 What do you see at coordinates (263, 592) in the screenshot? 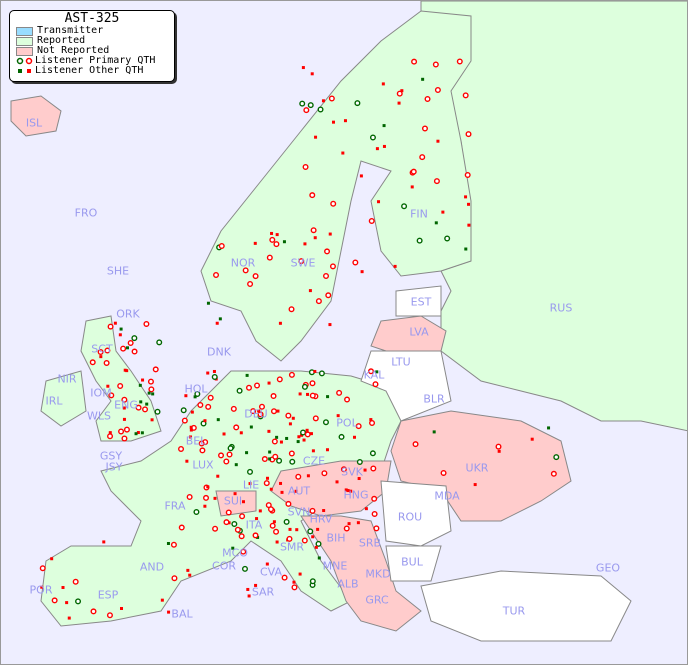
I see `country-label-sar: SAR` at bounding box center [263, 592].